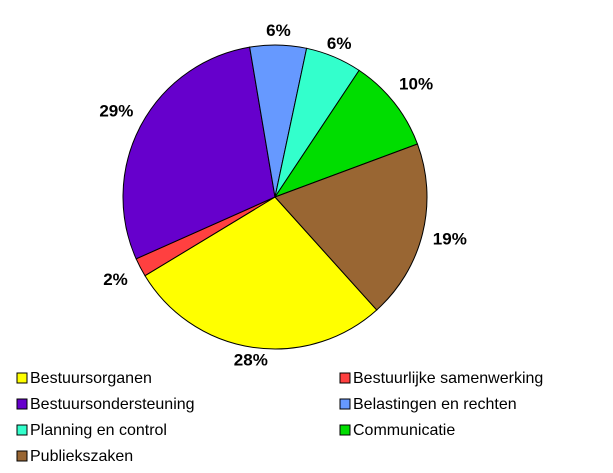  I want to click on legend-label: Bestuurlijke samenwerking, so click(448, 378).